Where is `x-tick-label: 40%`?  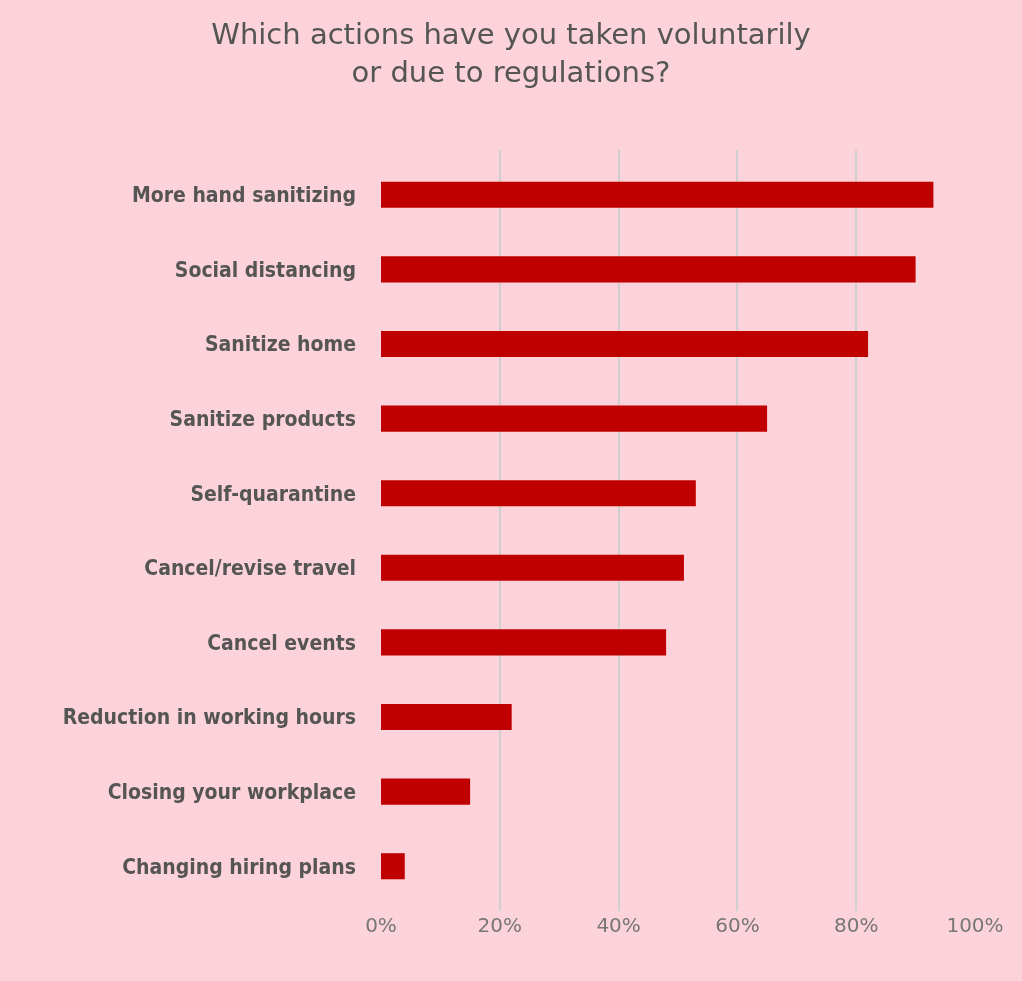 x-tick-label: 40% is located at coordinates (618, 925).